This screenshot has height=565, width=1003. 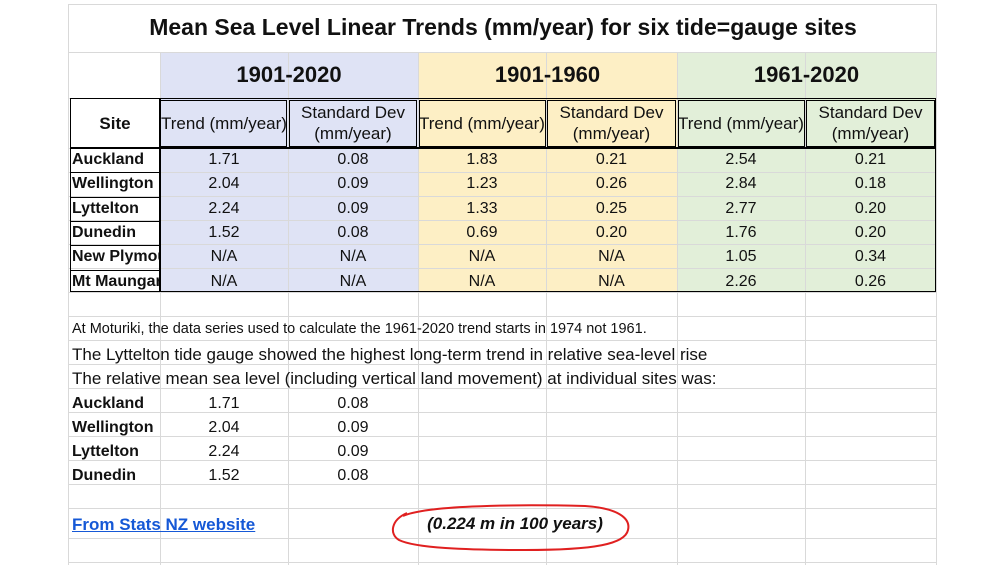 What do you see at coordinates (611, 208) in the screenshot?
I see `value-cell: 0.25` at bounding box center [611, 208].